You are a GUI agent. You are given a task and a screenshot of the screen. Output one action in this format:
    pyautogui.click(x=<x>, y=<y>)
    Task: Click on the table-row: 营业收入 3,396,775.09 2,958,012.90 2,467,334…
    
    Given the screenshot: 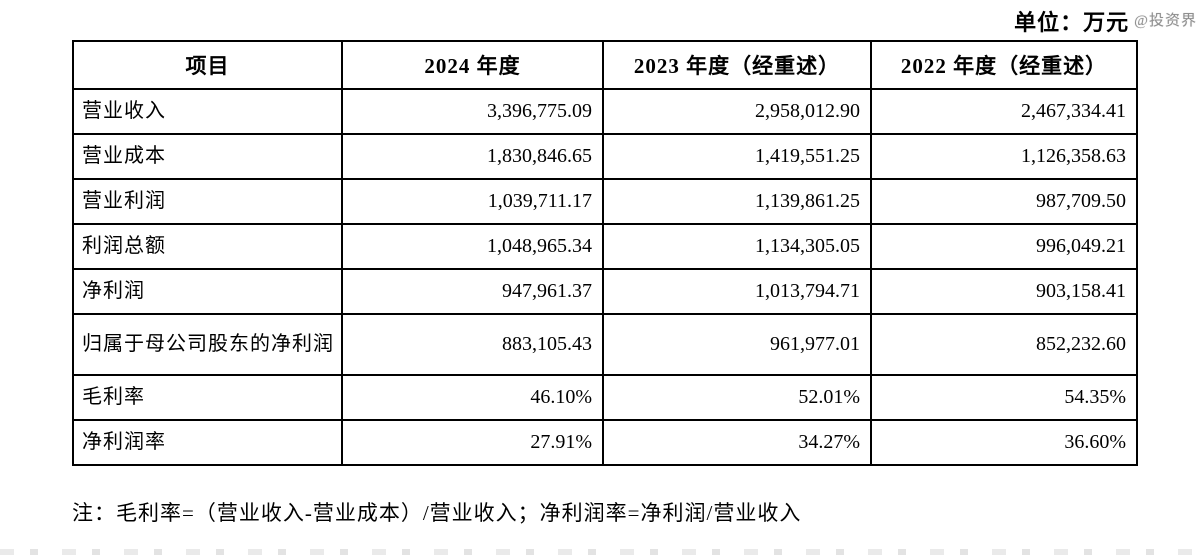 What is the action you would take?
    pyautogui.click(x=605, y=111)
    